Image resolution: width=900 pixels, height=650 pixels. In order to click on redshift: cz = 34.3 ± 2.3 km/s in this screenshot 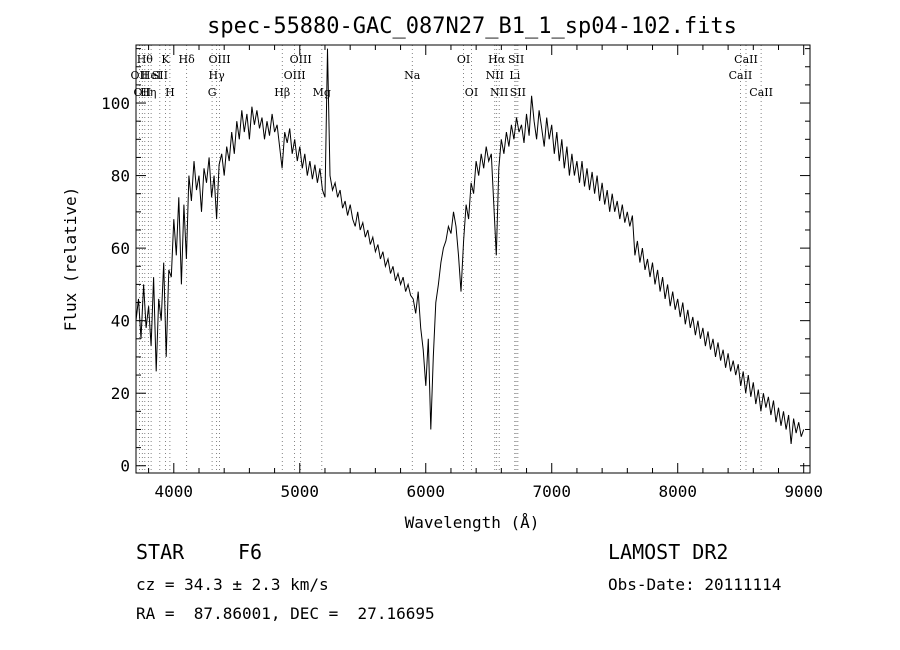, I will do `click(232, 584)`.